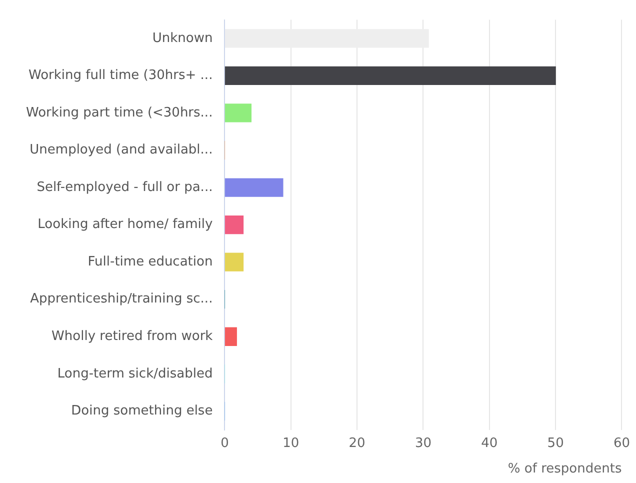 The height and width of the screenshot is (483, 636). Describe the element at coordinates (133, 336) in the screenshot. I see `y-tick-label: Wholly retired from work` at that location.